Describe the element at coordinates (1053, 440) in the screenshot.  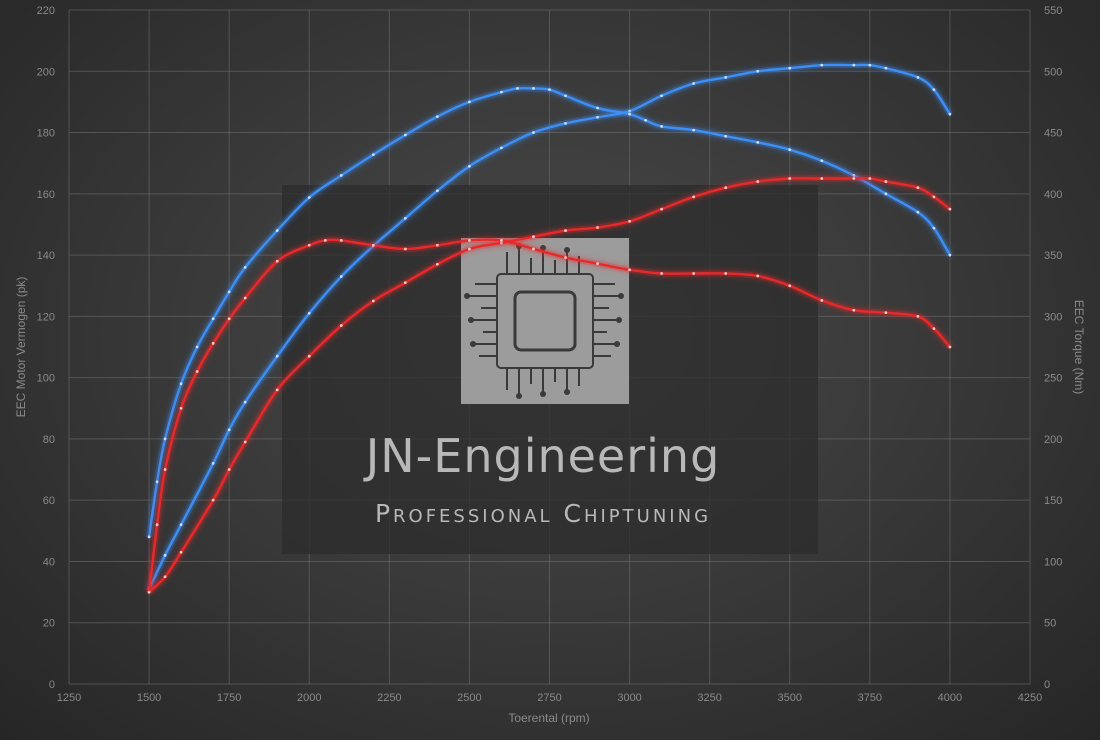
I see `y-right-tick-label: 200` at that location.